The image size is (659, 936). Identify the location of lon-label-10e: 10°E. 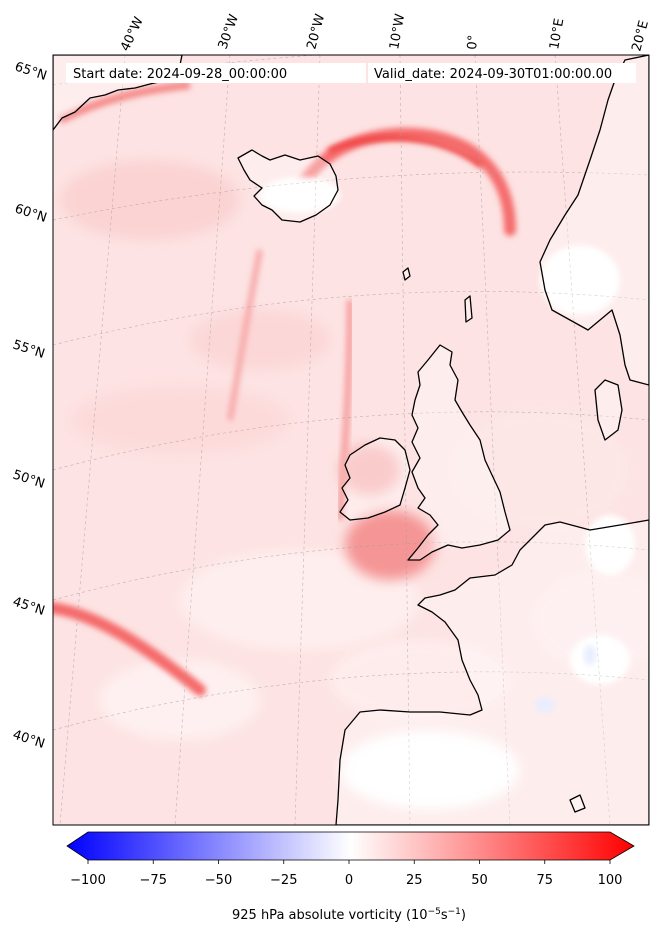
(557, 33).